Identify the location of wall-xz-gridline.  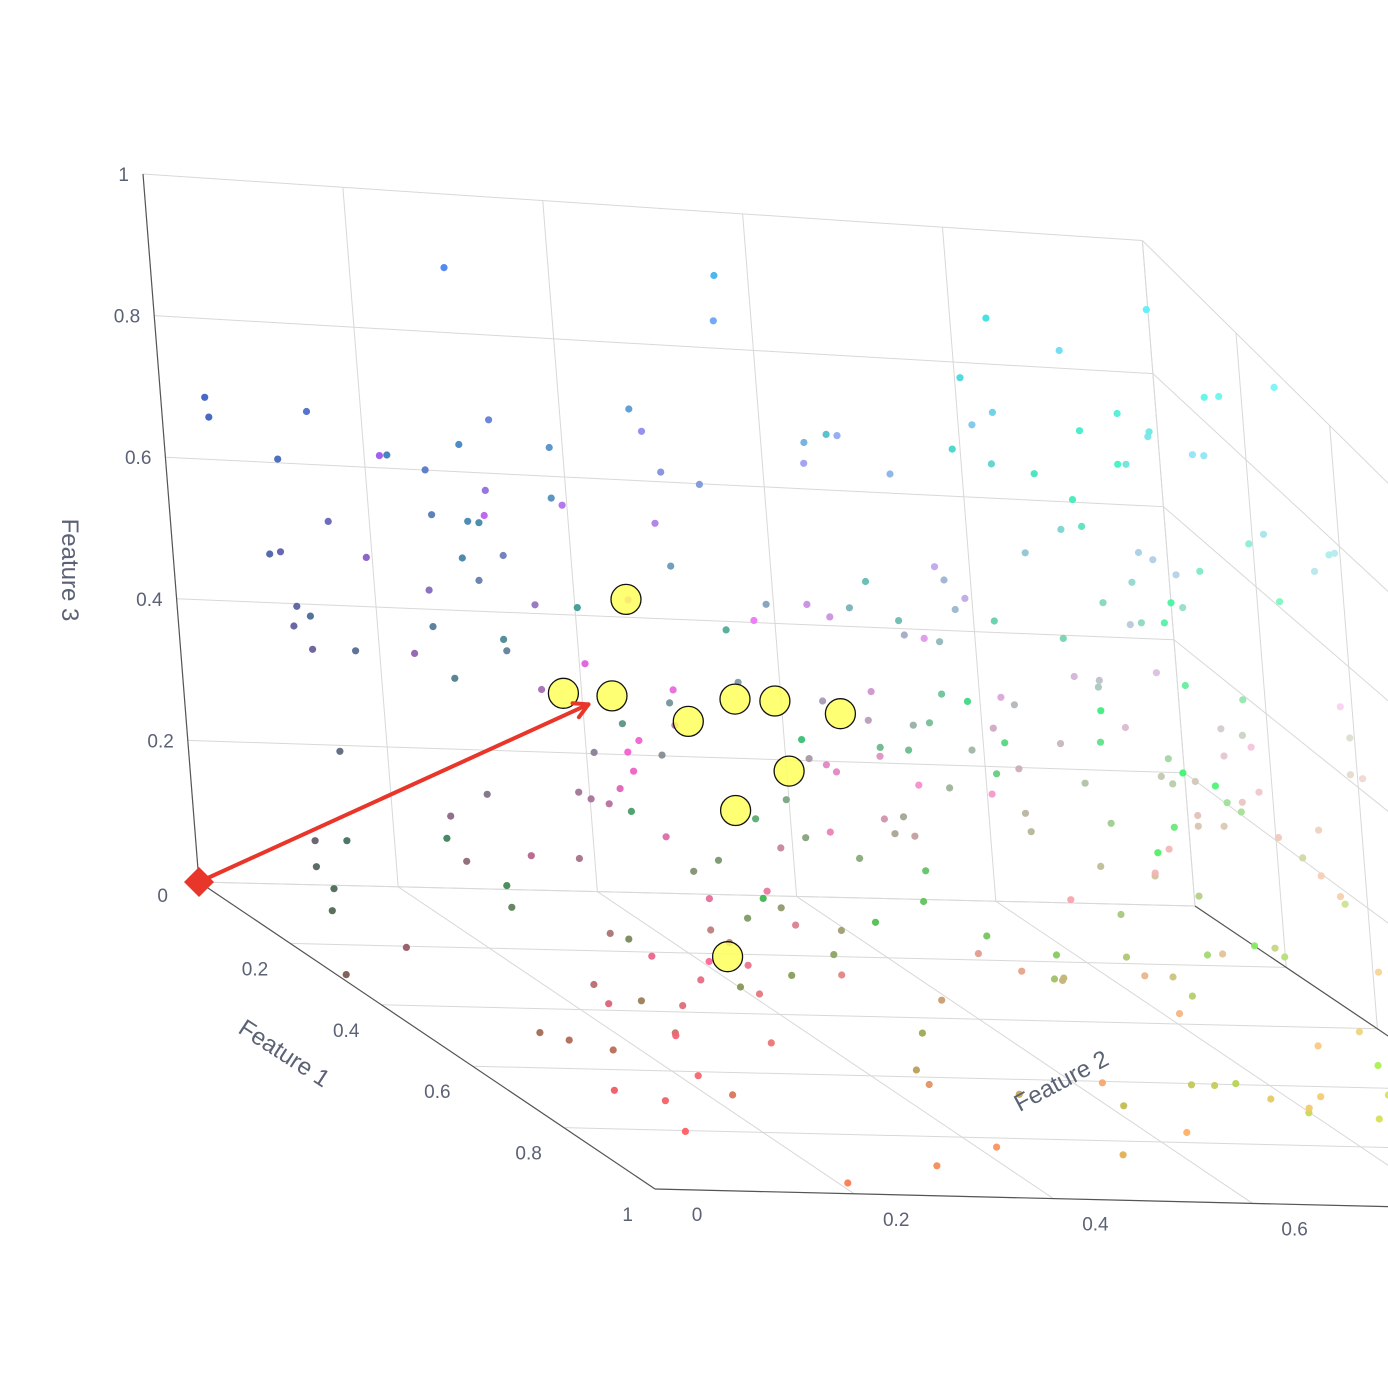
(1265, 362).